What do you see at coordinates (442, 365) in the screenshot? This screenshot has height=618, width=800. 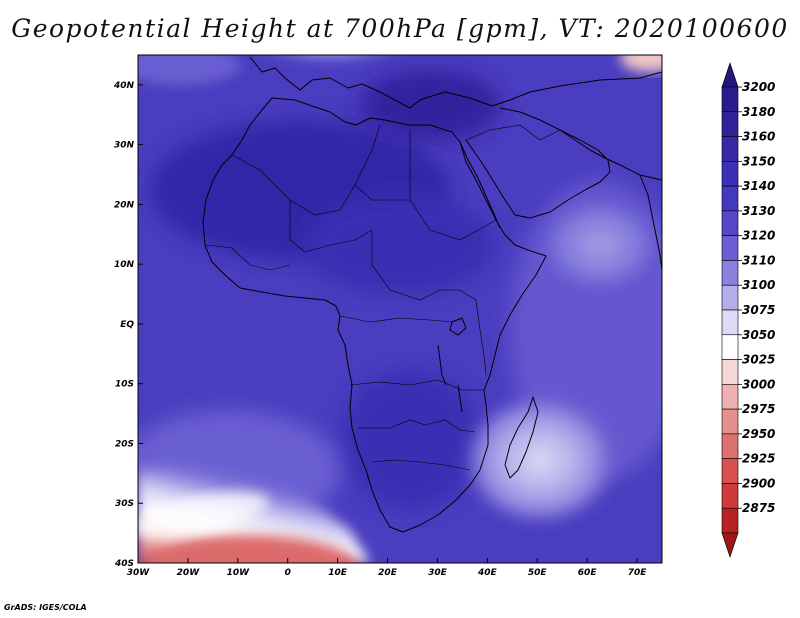 I see `lake-tanganyika` at bounding box center [442, 365].